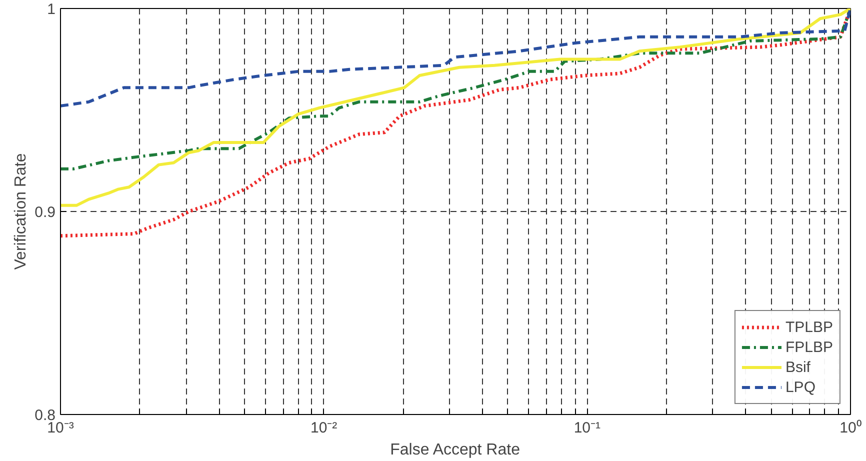 This screenshot has height=461, width=866. Describe the element at coordinates (60, 428) in the screenshot. I see `x-tick-label: 10⁻³` at that location.